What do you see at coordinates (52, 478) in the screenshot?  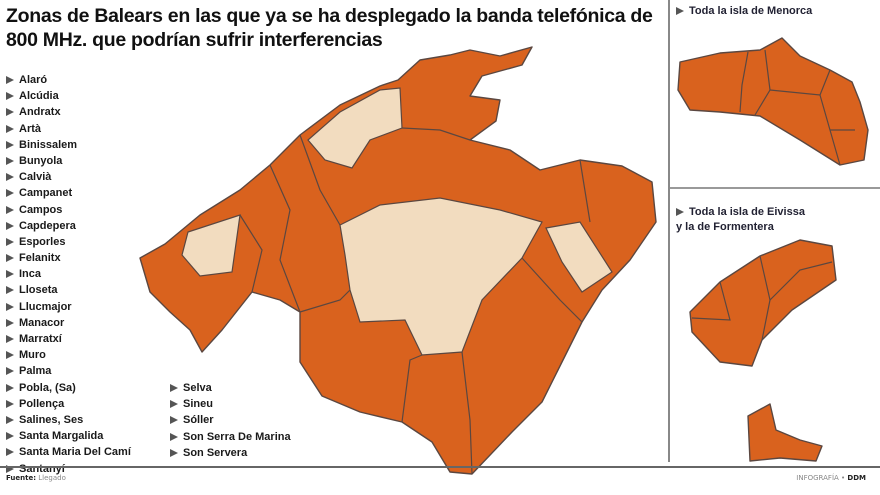 I see `source-value: Llegado` at bounding box center [52, 478].